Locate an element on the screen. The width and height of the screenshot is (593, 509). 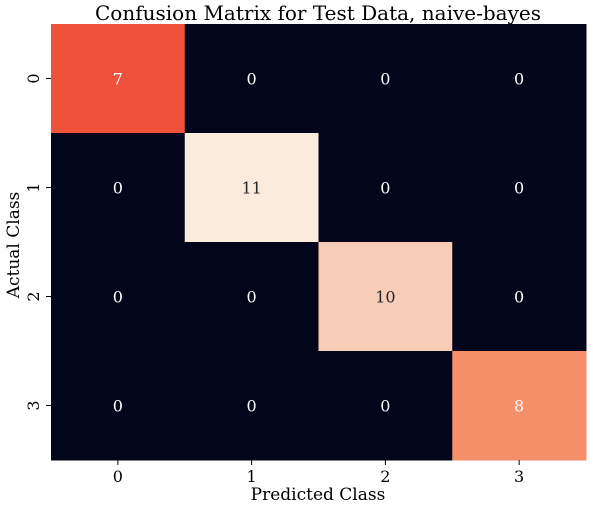
heatmap-cell-r3-c3 is located at coordinates (519, 406).